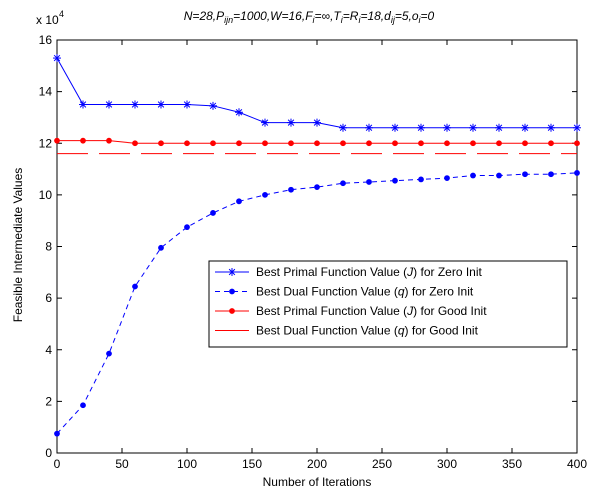 Image resolution: width=589 pixels, height=493 pixels. I want to click on y-tick-label: 16, so click(46, 40).